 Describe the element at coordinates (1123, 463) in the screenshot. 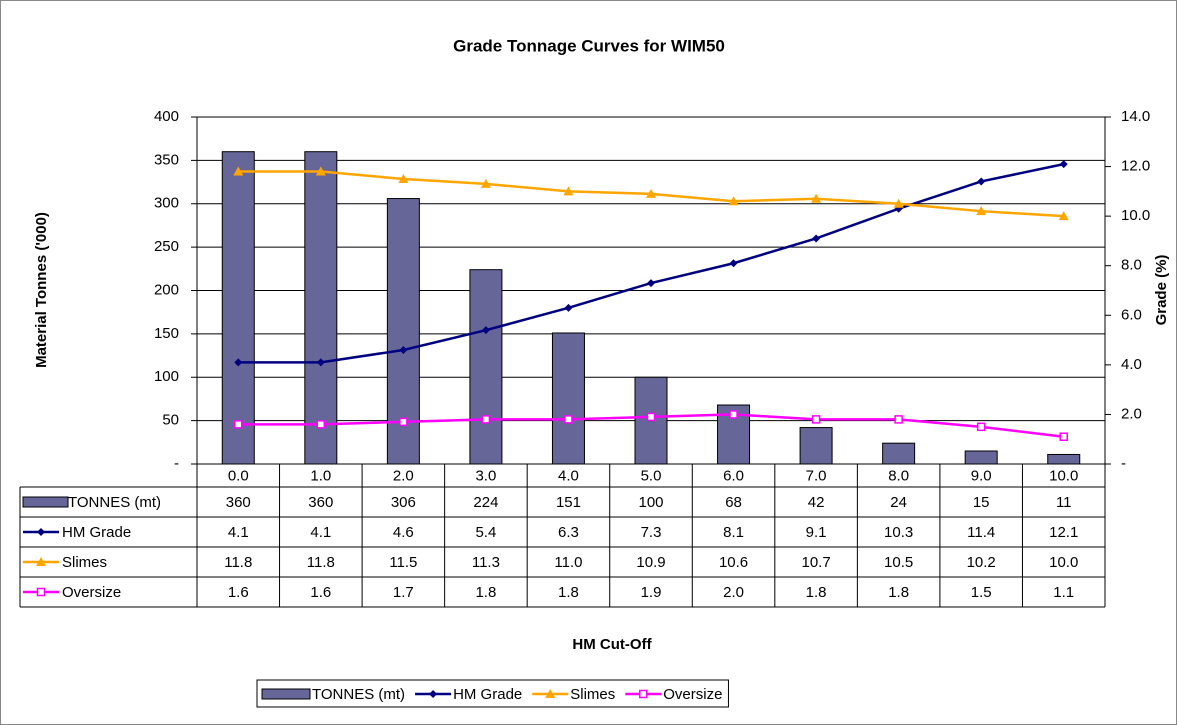

I see `y2-tick-label: -` at that location.